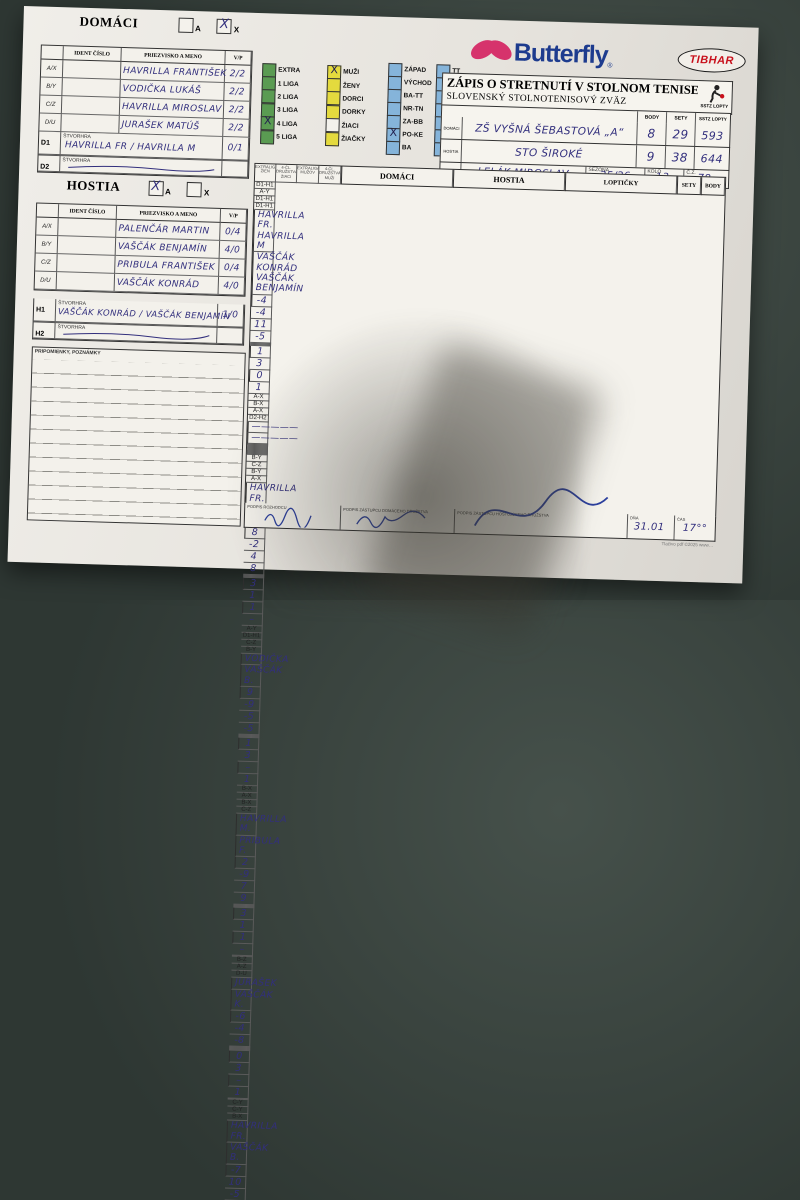 The image size is (800, 1200). What do you see at coordinates (77, 137) in the screenshot?
I see `stvorhra-label: ŠTVORHRA` at bounding box center [77, 137].